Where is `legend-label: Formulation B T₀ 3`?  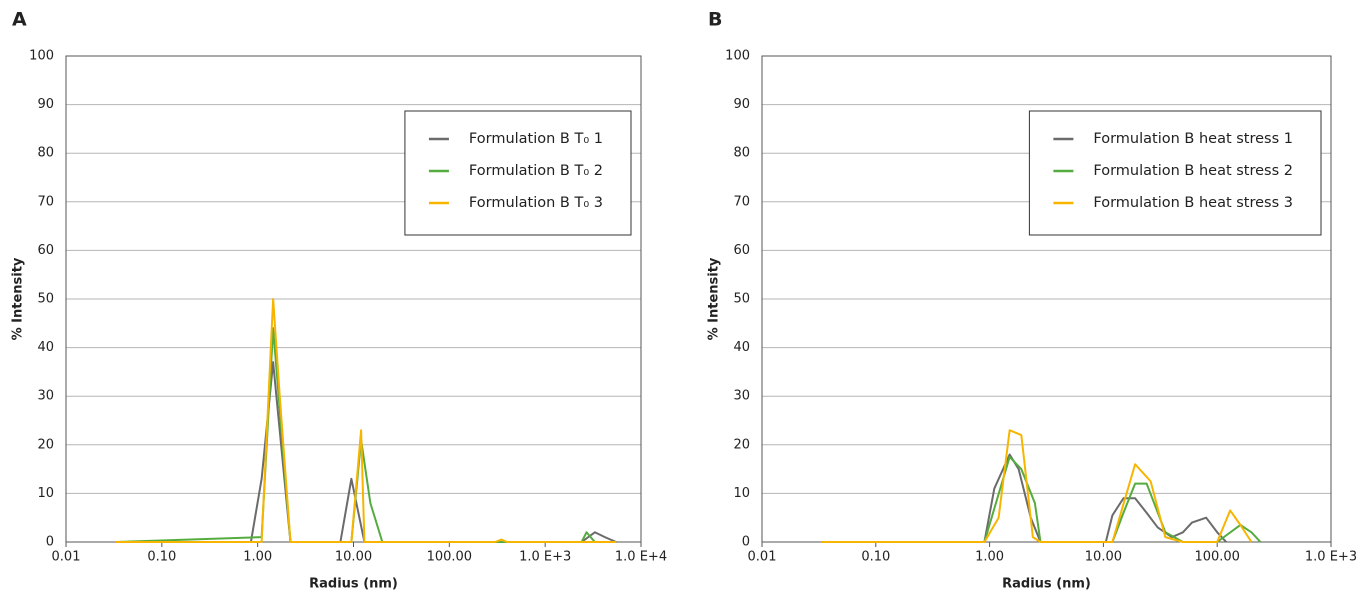
legend-label: Formulation B T₀ 3 is located at coordinates (536, 203).